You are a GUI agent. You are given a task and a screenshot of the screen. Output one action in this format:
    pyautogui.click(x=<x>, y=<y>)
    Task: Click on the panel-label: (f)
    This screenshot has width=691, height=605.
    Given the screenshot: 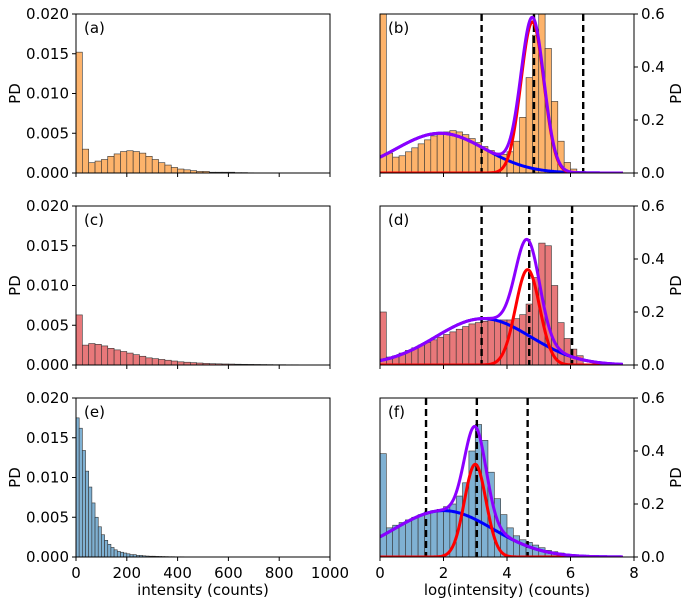 What is the action you would take?
    pyautogui.click(x=396, y=412)
    